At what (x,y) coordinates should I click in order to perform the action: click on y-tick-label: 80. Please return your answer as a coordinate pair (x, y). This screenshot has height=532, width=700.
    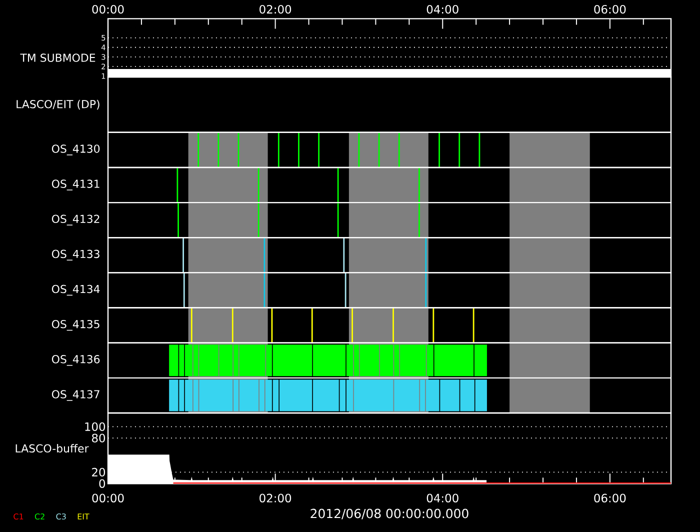
    Looking at the image, I should click on (99, 438).